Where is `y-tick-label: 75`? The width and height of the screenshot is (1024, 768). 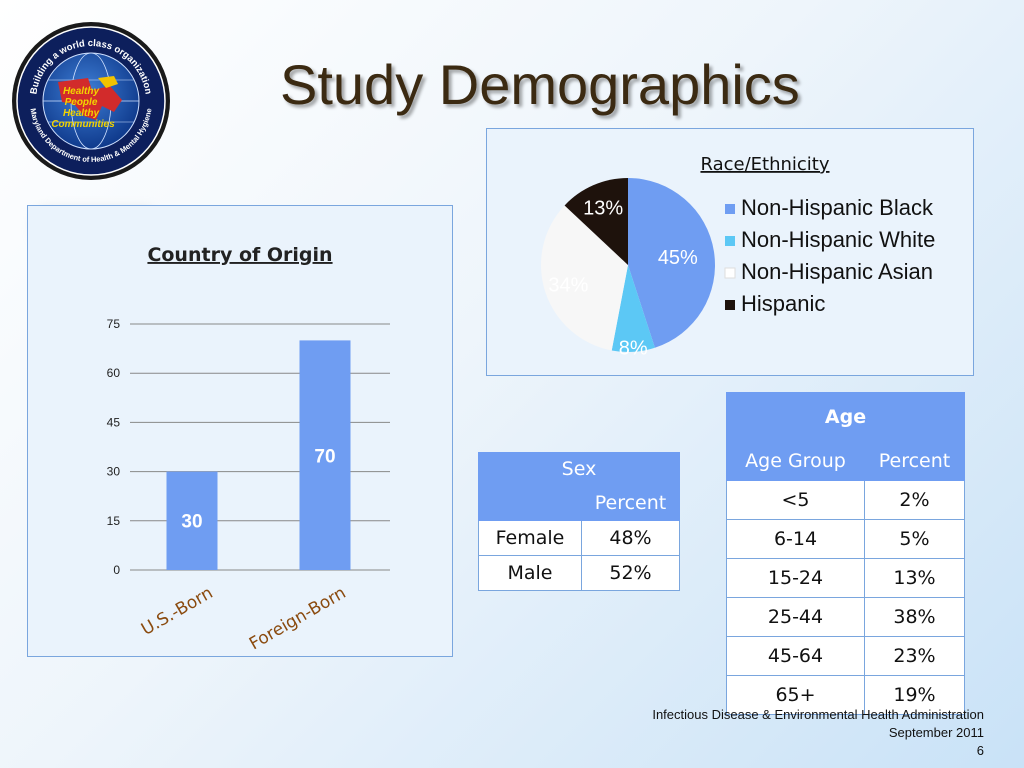 y-tick-label: 75 is located at coordinates (114, 324).